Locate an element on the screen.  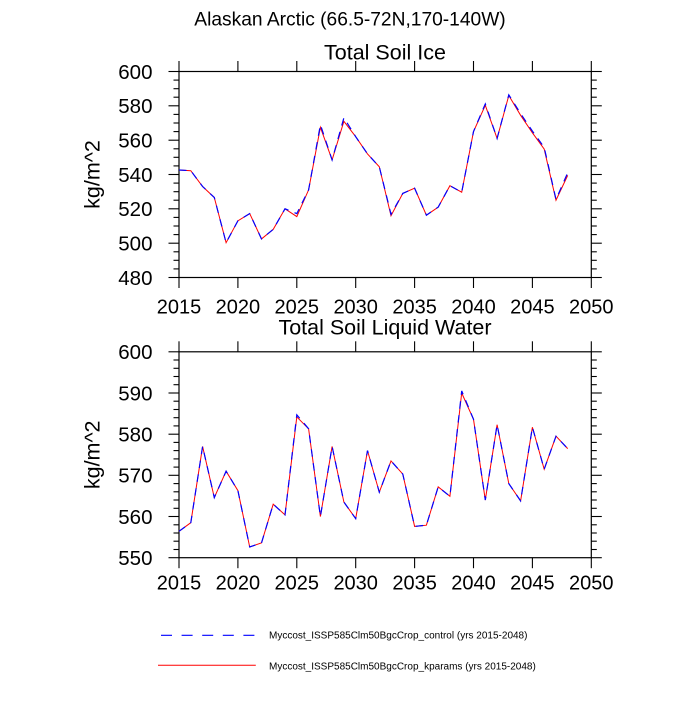
svg-text: 590 is located at coordinates (135, 393).